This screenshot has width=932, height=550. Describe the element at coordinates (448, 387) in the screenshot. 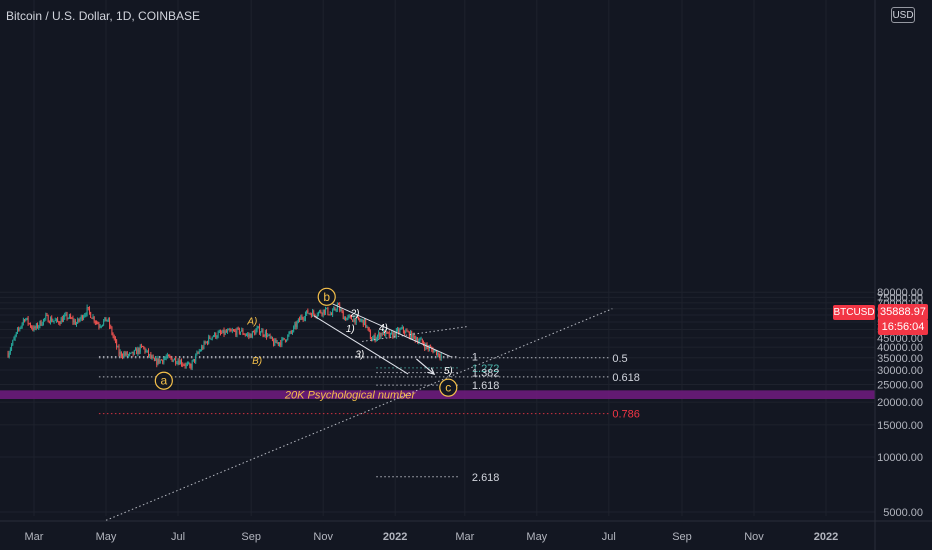

I see `wave-circle` at that location.